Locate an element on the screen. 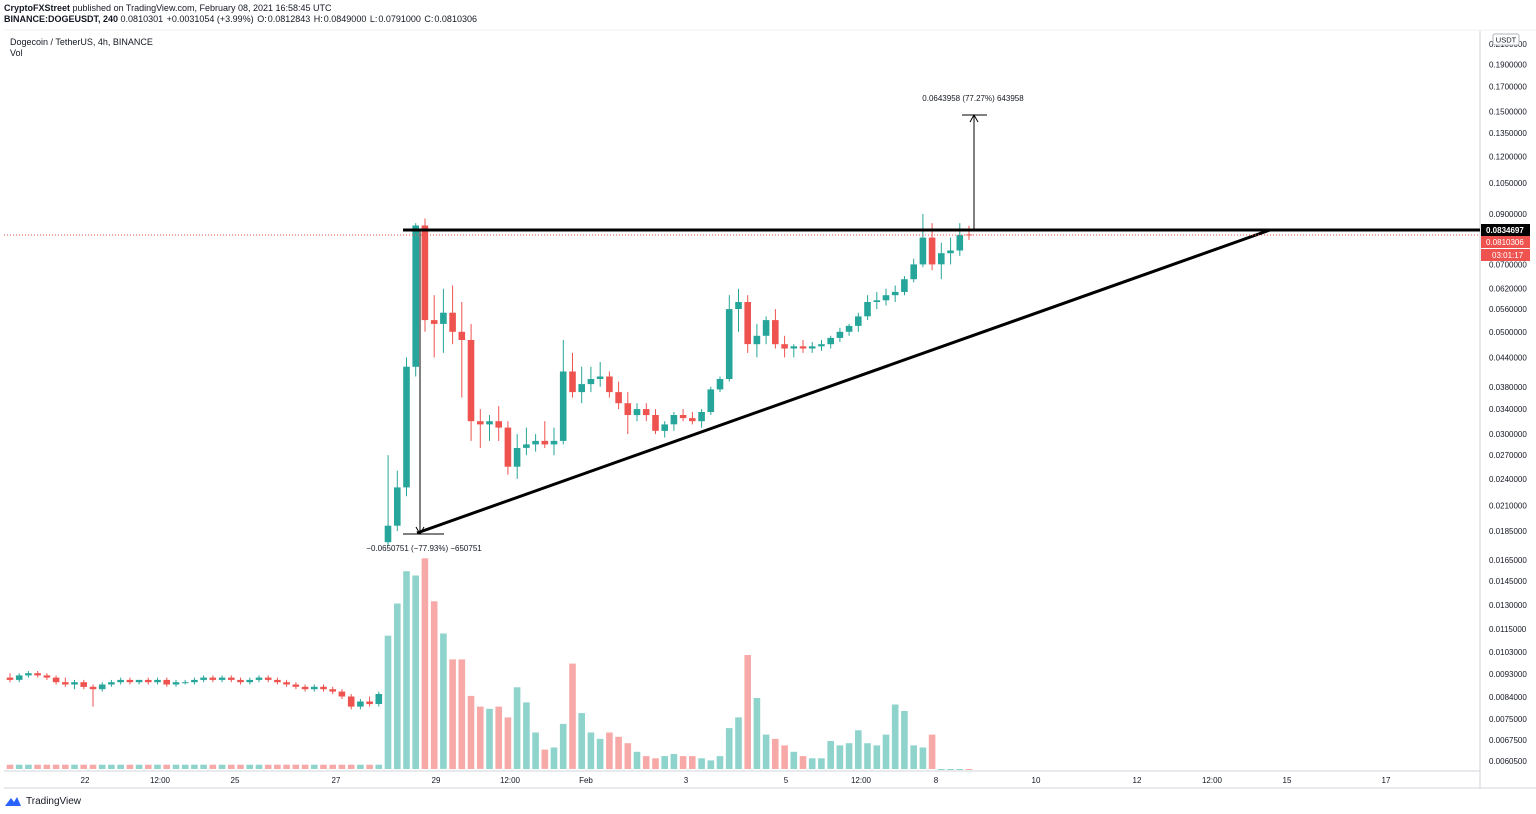 This screenshot has width=1536, height=814. tradingview-logo-icon is located at coordinates (13, 801).